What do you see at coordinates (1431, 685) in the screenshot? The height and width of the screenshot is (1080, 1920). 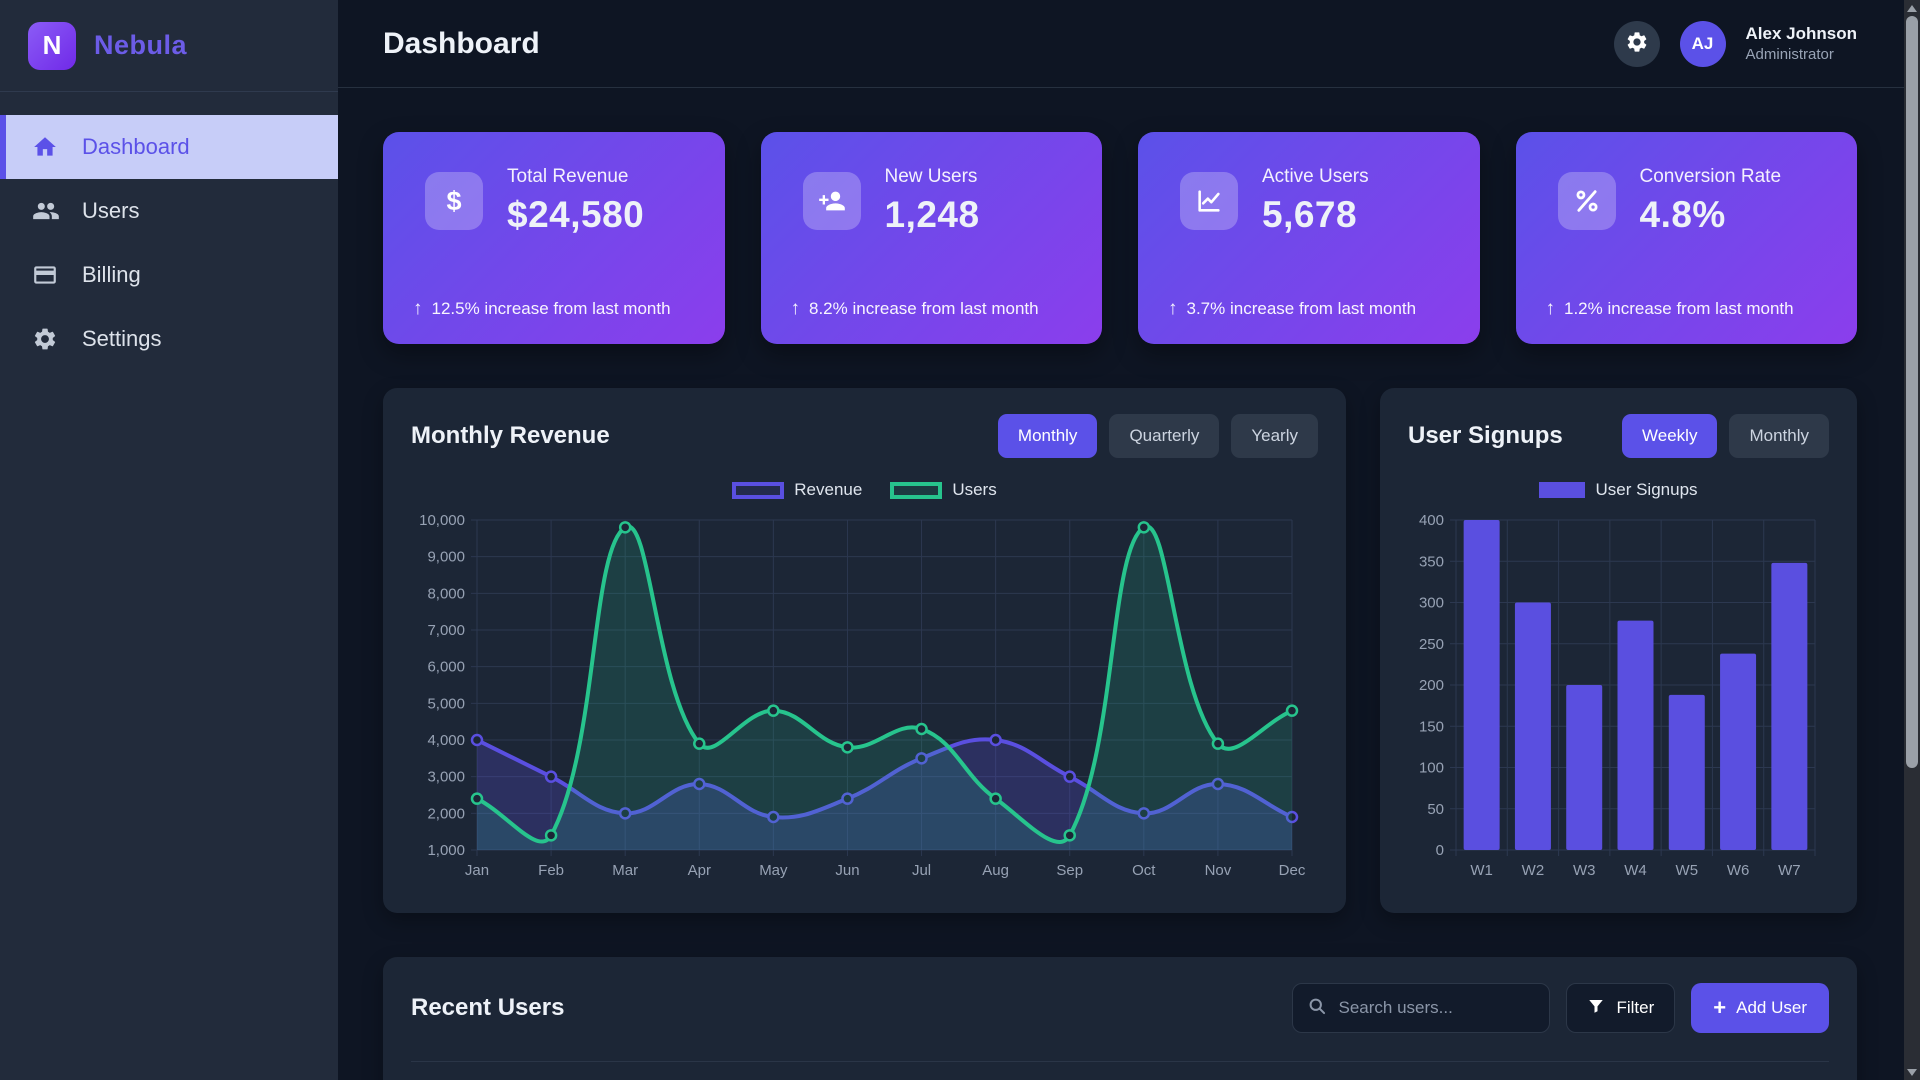 I see `svg-text: 200` at bounding box center [1431, 685].